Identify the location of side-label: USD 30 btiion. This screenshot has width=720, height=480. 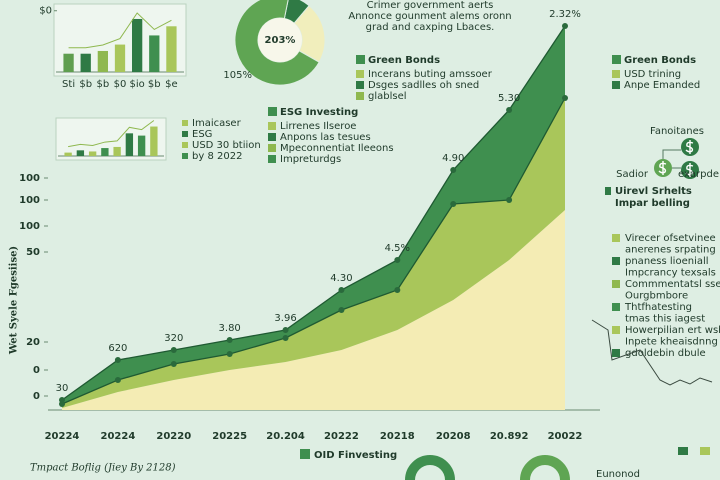
(226, 145).